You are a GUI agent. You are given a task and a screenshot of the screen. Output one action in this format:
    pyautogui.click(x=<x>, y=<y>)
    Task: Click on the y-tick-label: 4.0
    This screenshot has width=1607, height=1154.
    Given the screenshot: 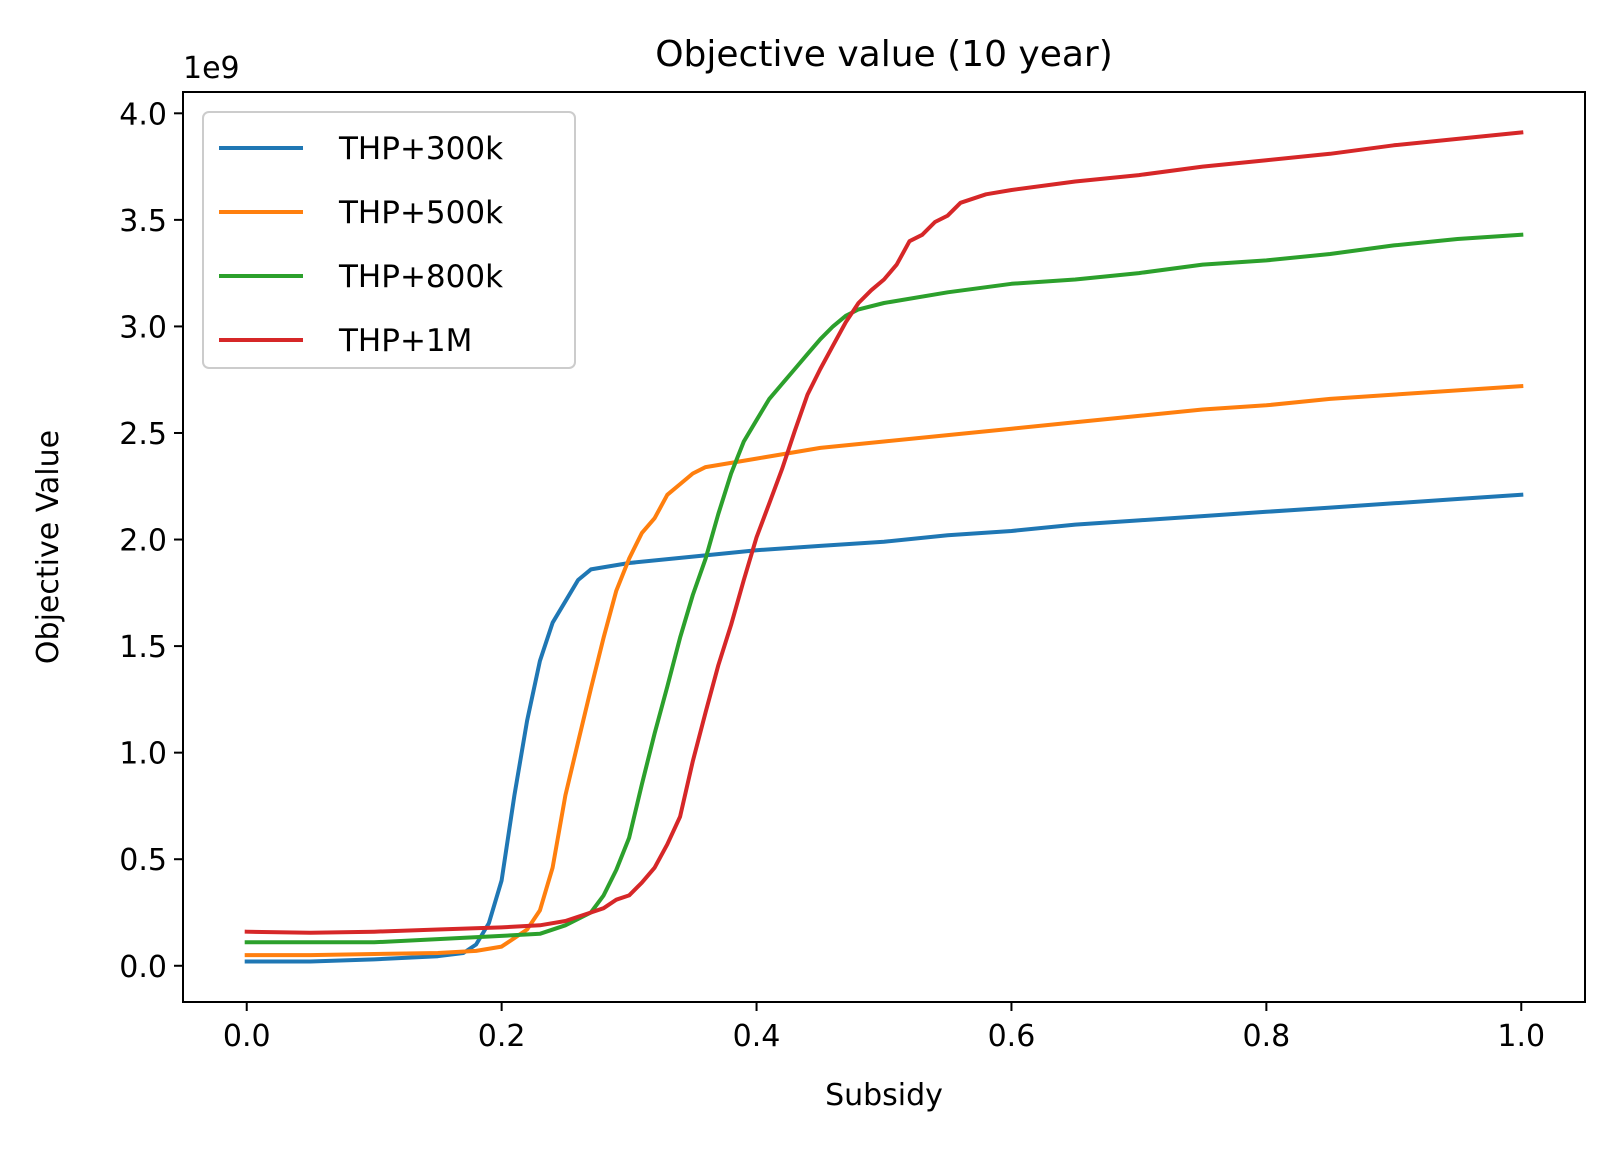 What is the action you would take?
    pyautogui.click(x=143, y=114)
    